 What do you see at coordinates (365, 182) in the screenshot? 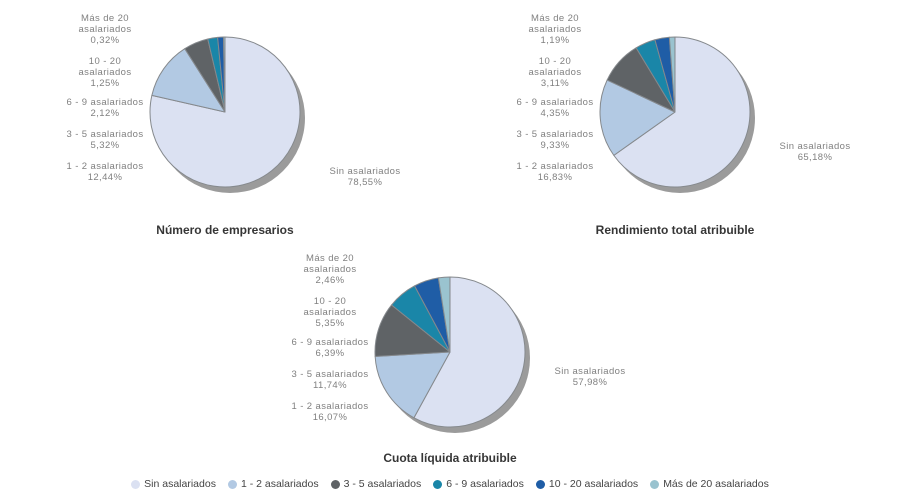
I see `slice-label-value: 78,55%` at bounding box center [365, 182].